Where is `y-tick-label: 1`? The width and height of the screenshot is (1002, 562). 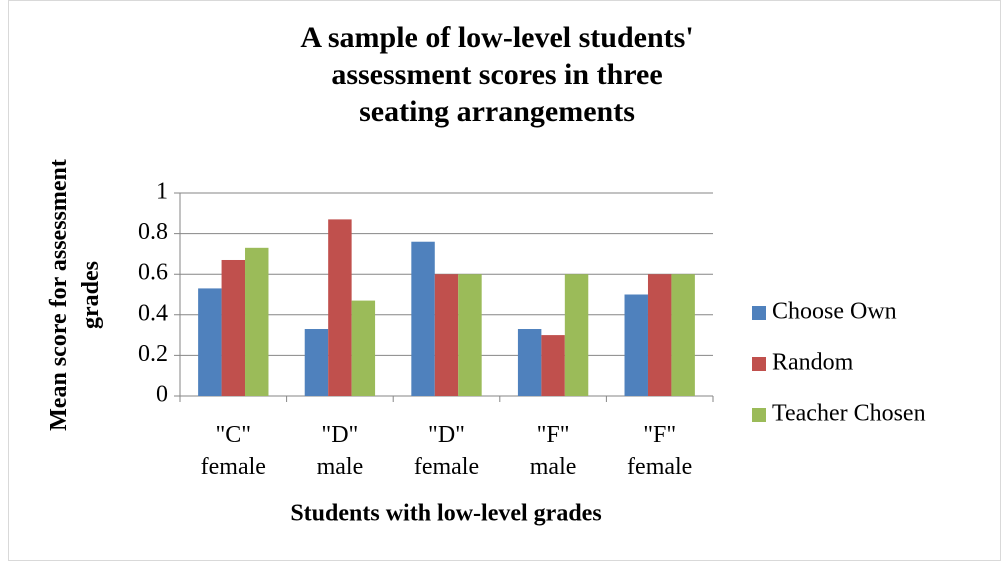
y-tick-label: 1 is located at coordinates (162, 192).